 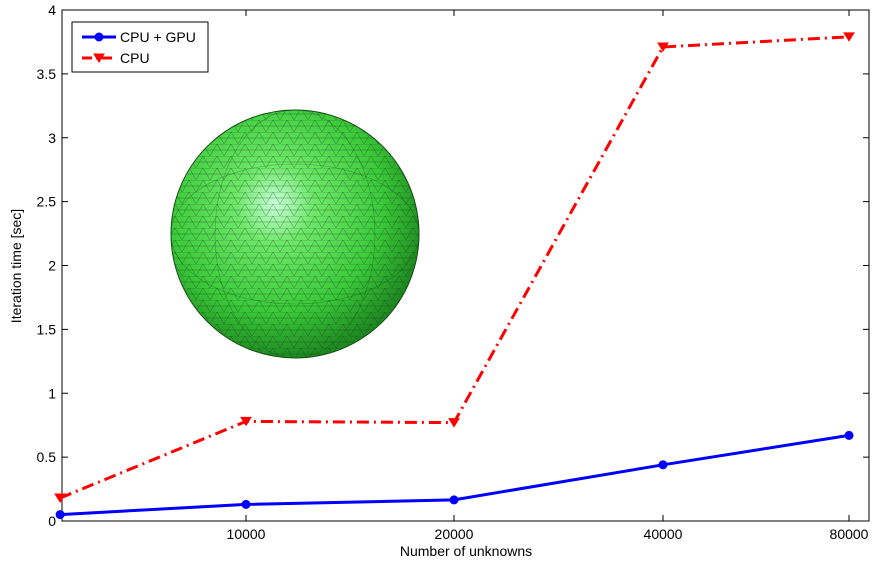 I want to click on y-tick-label: 0.5, so click(x=47, y=457).